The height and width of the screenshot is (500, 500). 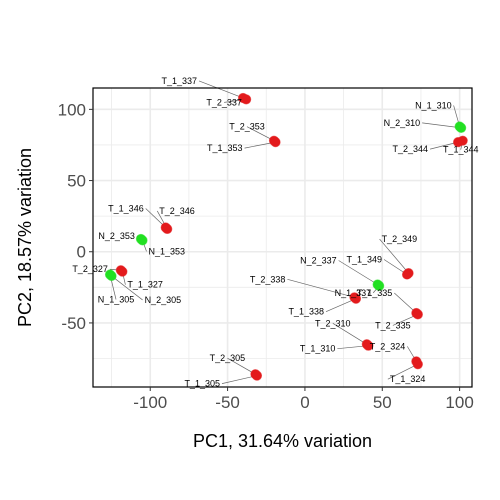 I want to click on point-label: T_1_310, so click(x=318, y=349).